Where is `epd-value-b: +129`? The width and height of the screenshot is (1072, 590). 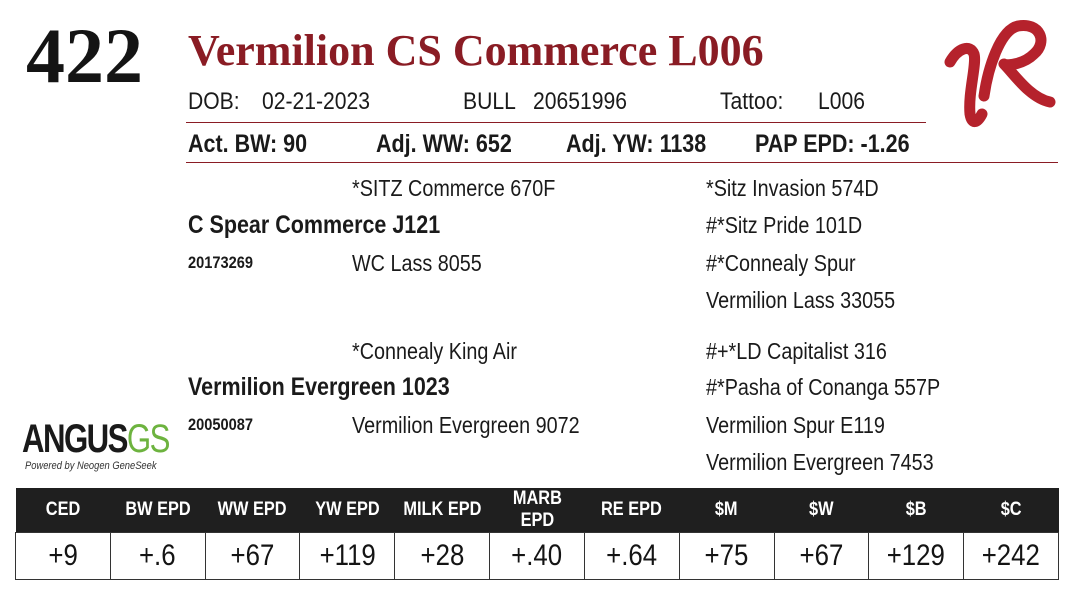
epd-value-b: +129 is located at coordinates (916, 556).